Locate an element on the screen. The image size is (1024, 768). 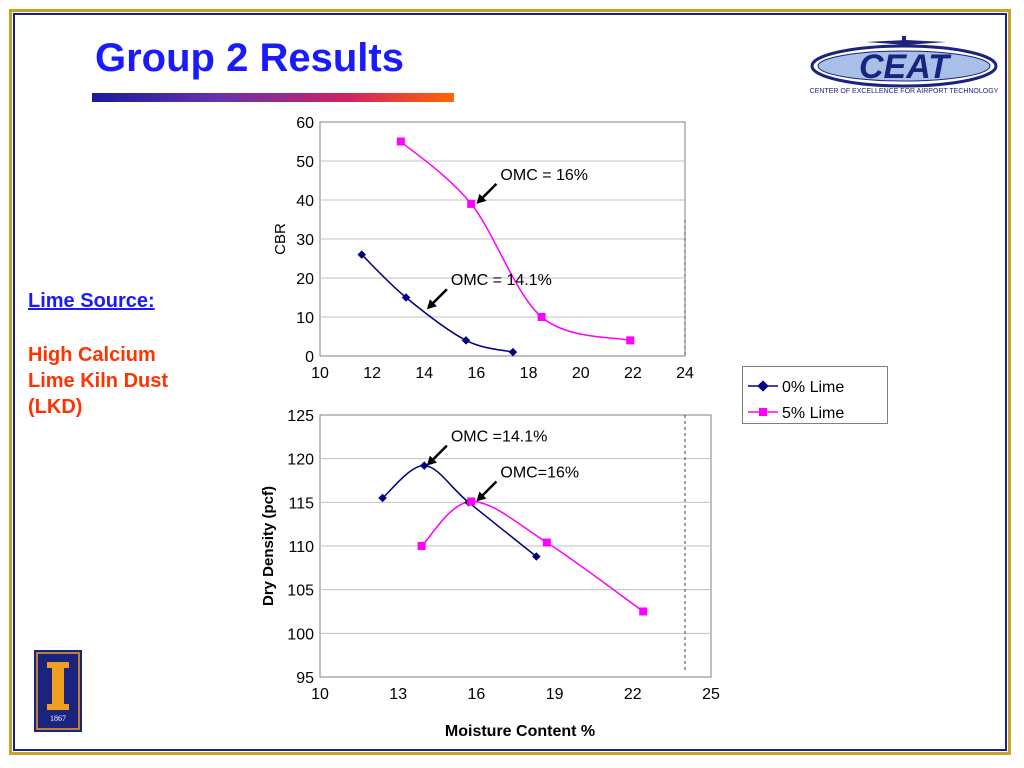
bot-y-tick-label: 100 is located at coordinates (300, 634).